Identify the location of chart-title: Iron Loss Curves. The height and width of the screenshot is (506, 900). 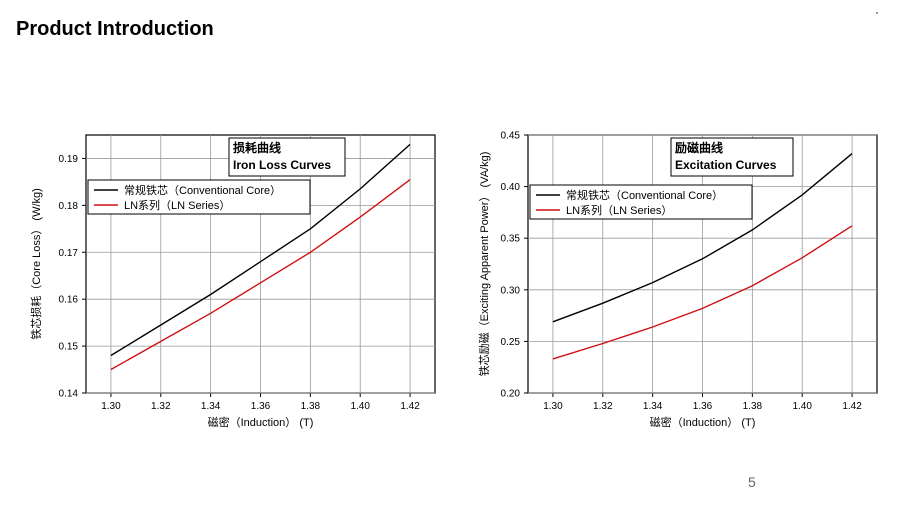
(282, 165).